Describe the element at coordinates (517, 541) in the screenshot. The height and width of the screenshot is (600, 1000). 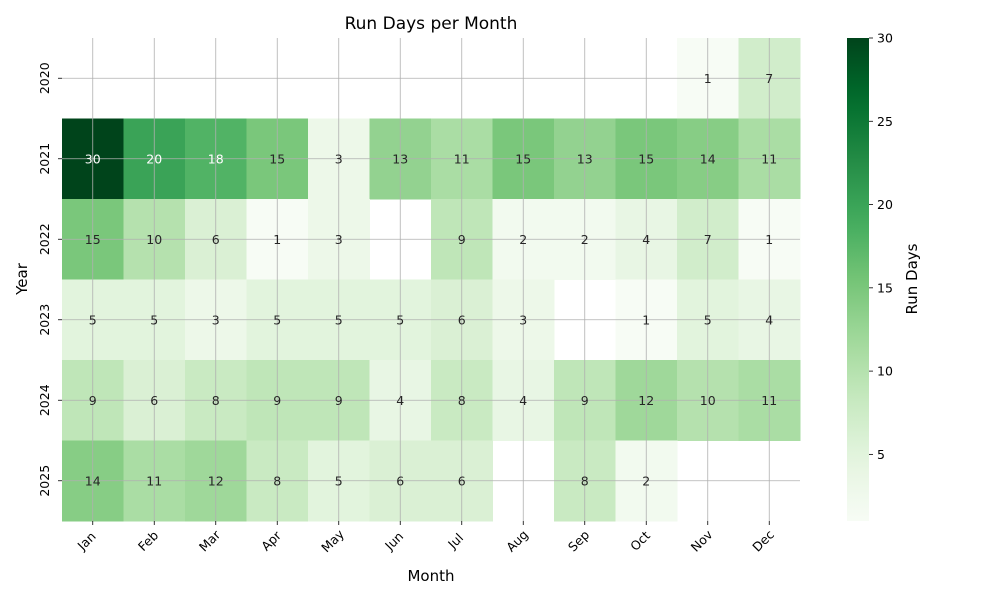
I see `x-tick-label: Aug` at that location.